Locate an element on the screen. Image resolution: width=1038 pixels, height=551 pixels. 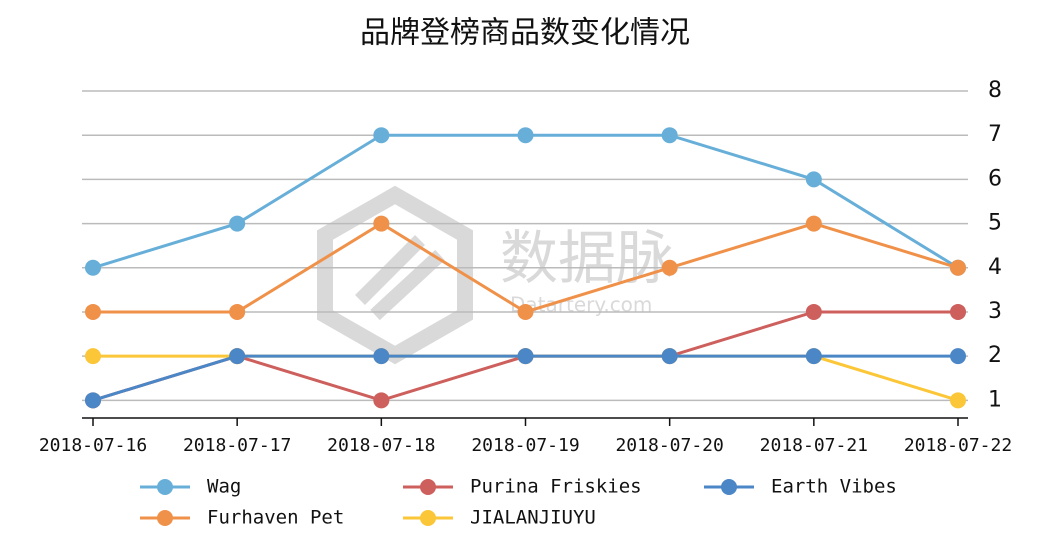
y-tick-label: 3 is located at coordinates (995, 311).